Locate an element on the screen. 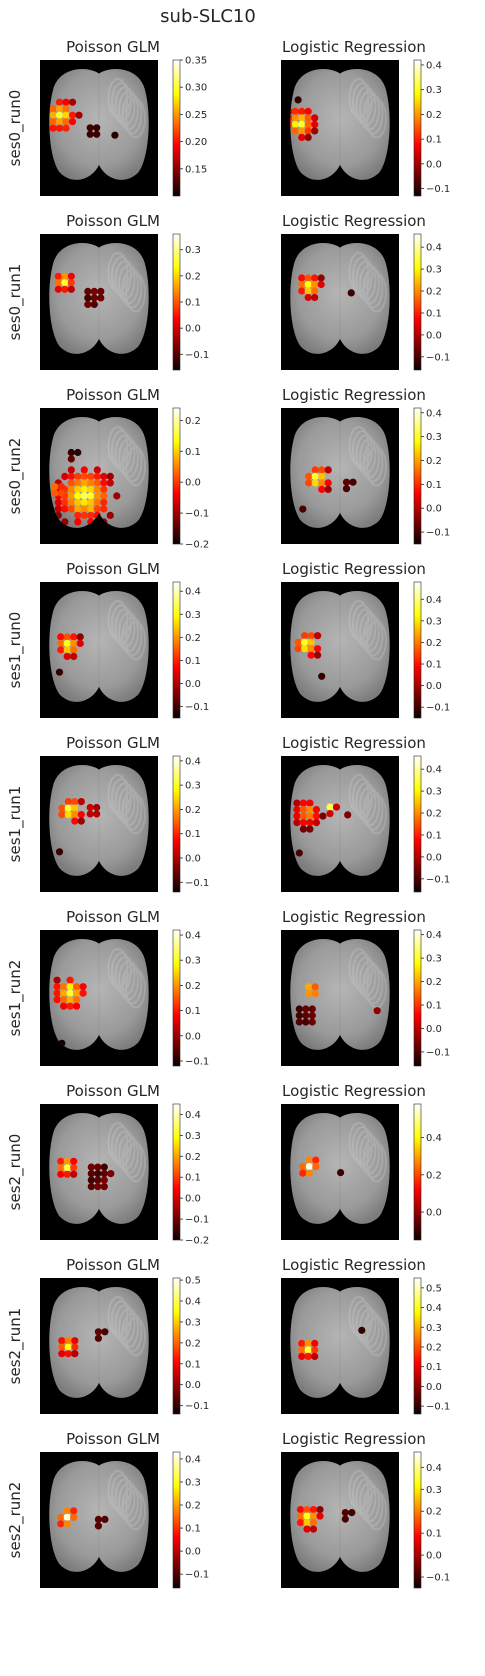 This screenshot has width=485, height=1676. panel-poisson-ses2_run2: ses2_run2 Poisson GLM −0.1 0.0 0.1 0.2 0.3 0.4 is located at coordinates (107, 1509).